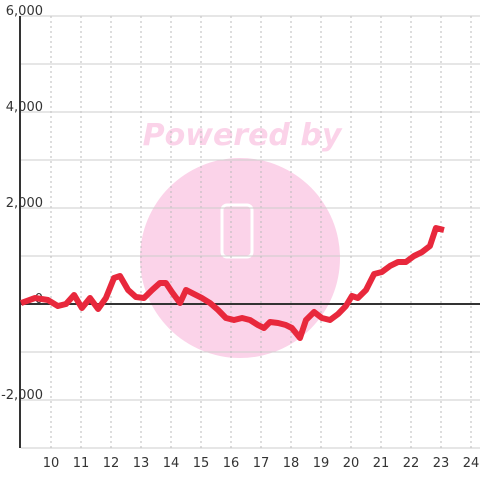  Describe the element at coordinates (24, 107) in the screenshot. I see `y-tick-label: 4,000` at that location.